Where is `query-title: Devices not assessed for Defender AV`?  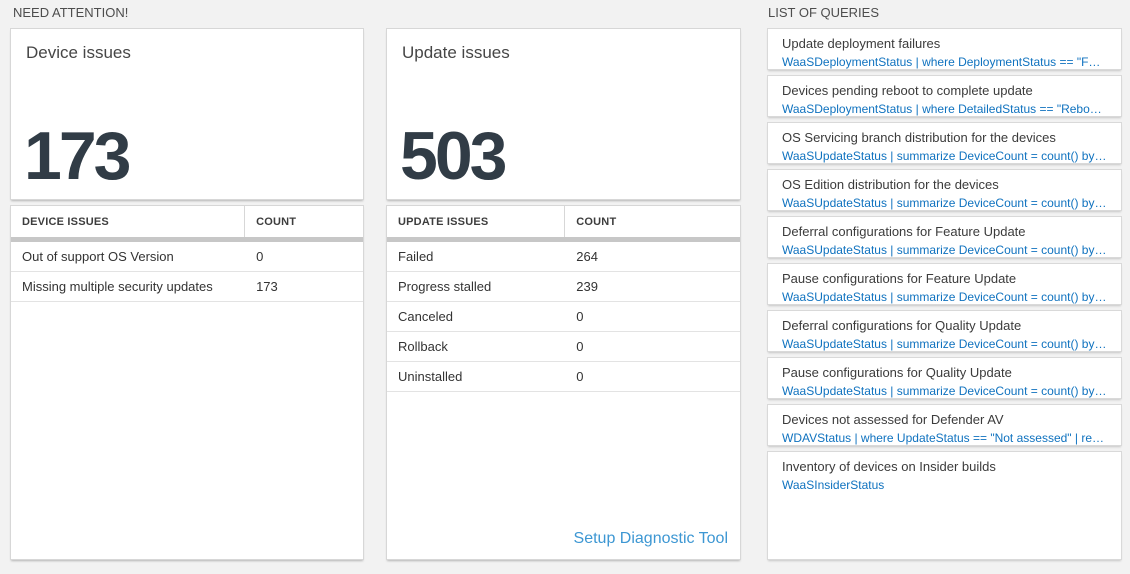 query-title: Devices not assessed for Defender AV is located at coordinates (893, 419).